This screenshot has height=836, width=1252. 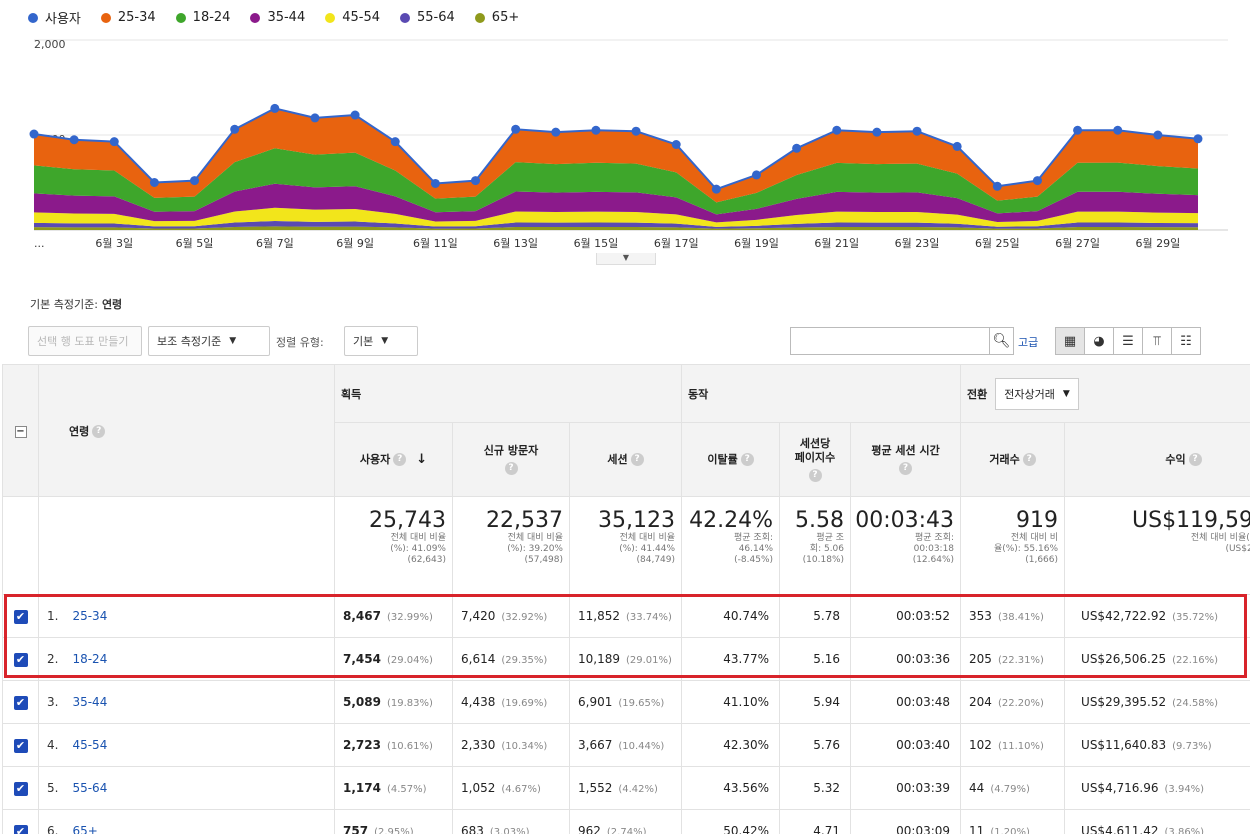 I want to click on deselect-all-icon: −, so click(x=20, y=431).